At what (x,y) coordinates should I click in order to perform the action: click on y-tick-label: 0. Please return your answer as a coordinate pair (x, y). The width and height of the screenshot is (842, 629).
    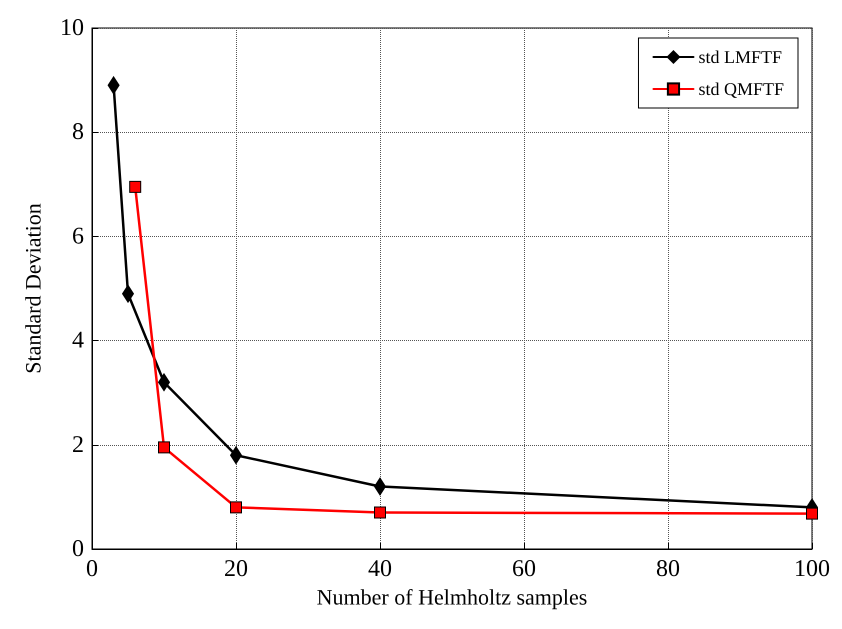
    Looking at the image, I should click on (78, 549).